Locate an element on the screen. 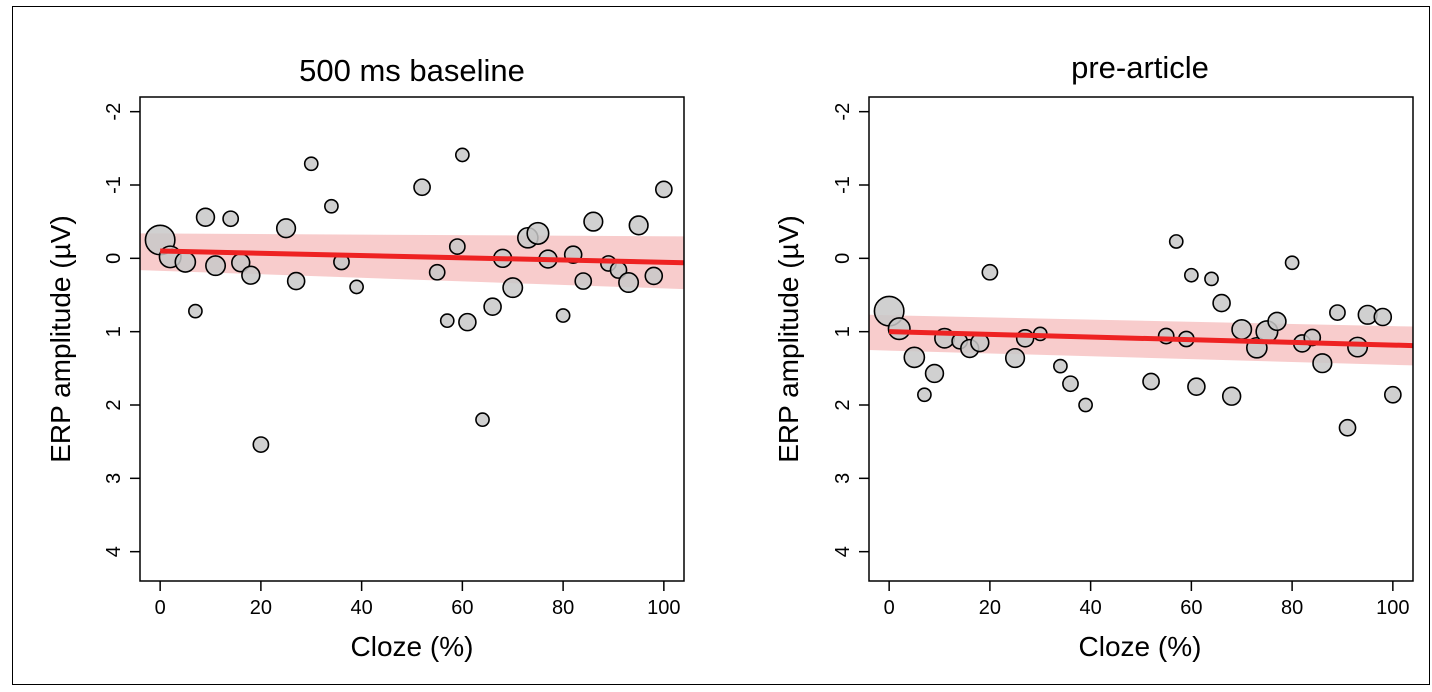 The image size is (1432, 692). confidence-band is located at coordinates (412, 261).